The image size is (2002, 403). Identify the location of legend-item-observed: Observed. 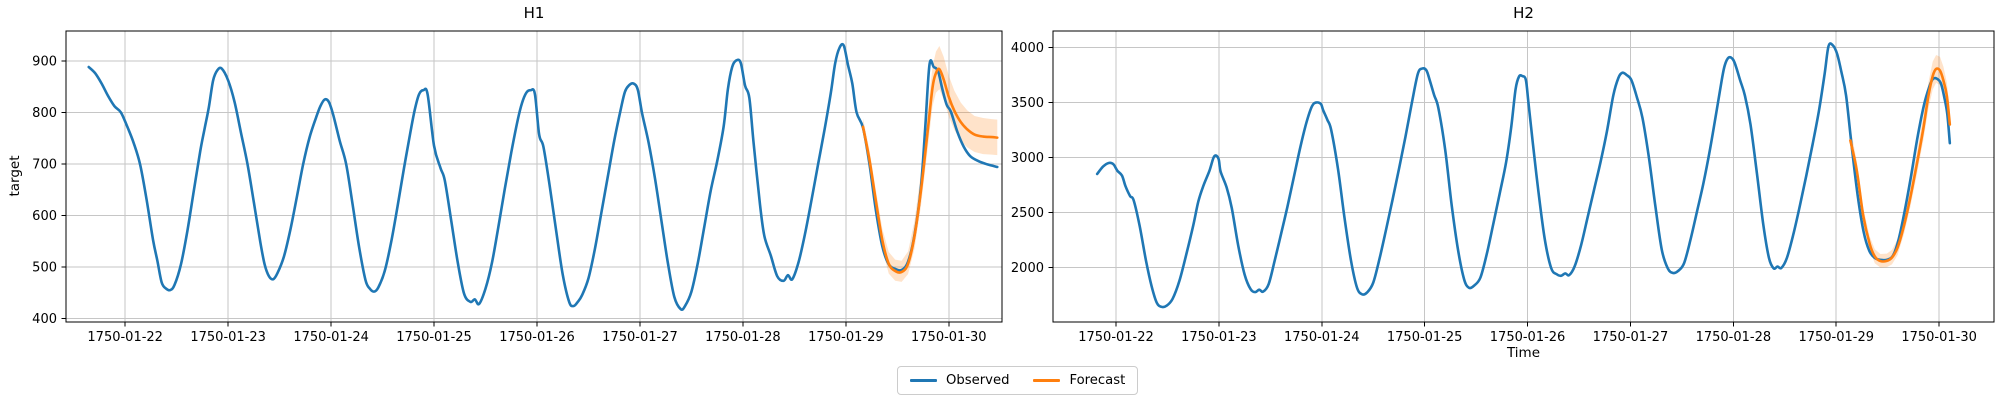
(959, 380).